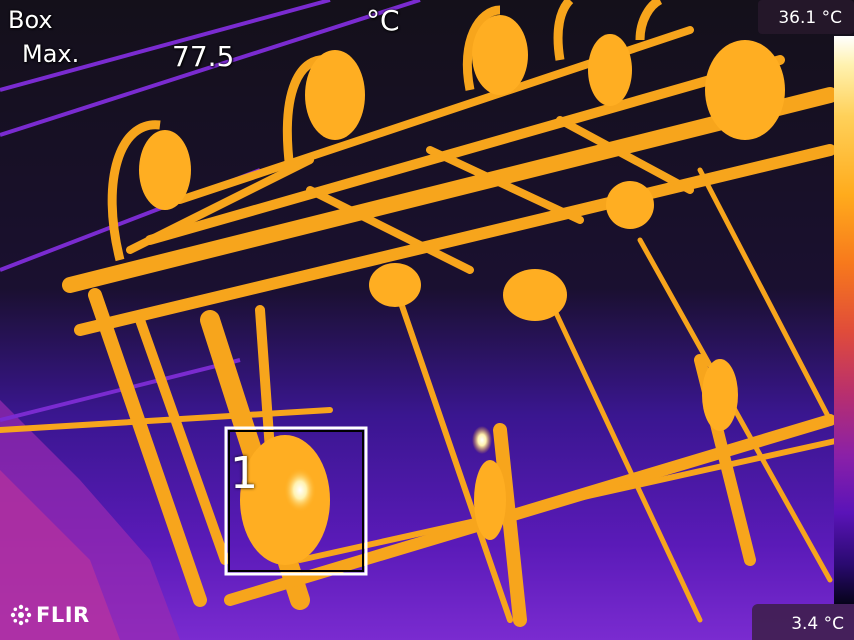 The width and height of the screenshot is (854, 640). I want to click on box-number-label: 1, so click(244, 473).